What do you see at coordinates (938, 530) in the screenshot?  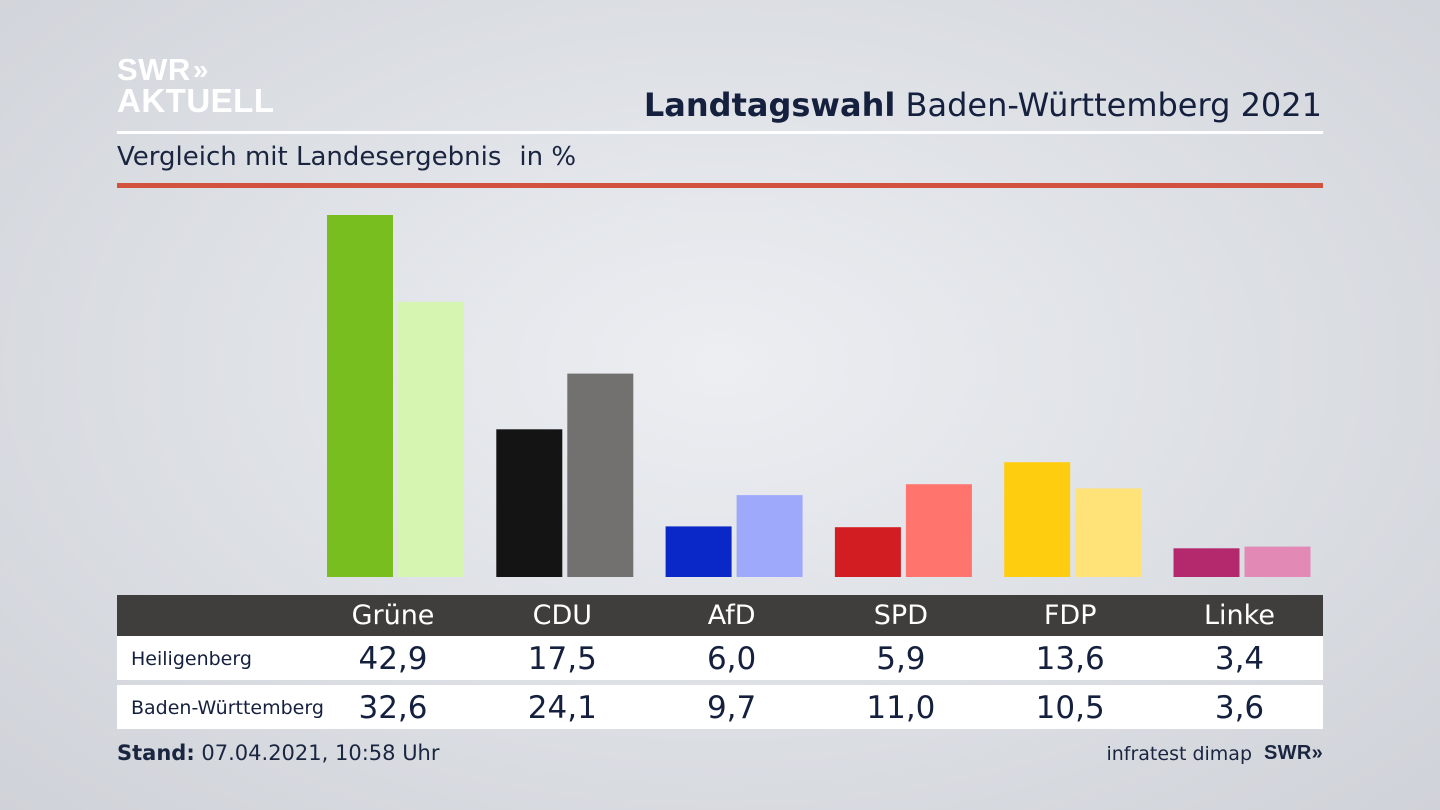 I see `bar-spd-state` at bounding box center [938, 530].